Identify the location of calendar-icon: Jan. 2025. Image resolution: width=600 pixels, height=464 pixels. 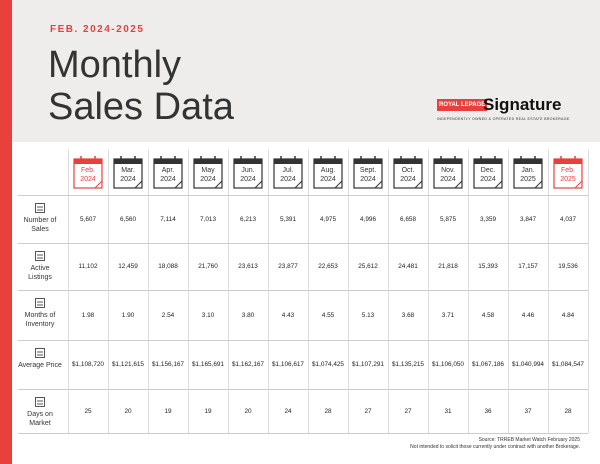
(528, 172).